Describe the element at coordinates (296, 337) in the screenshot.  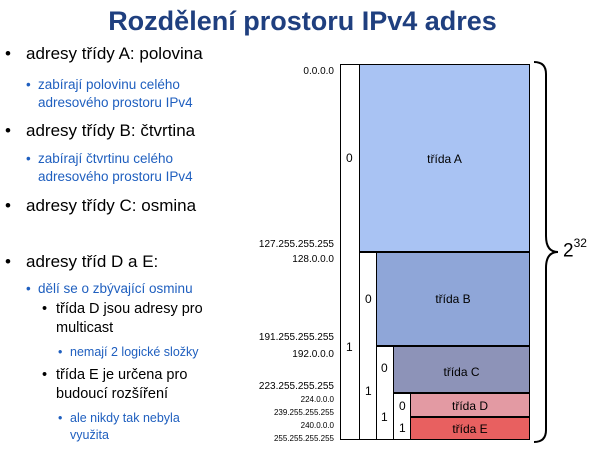
I see `addr-b-end: 191.255.255.255` at that location.